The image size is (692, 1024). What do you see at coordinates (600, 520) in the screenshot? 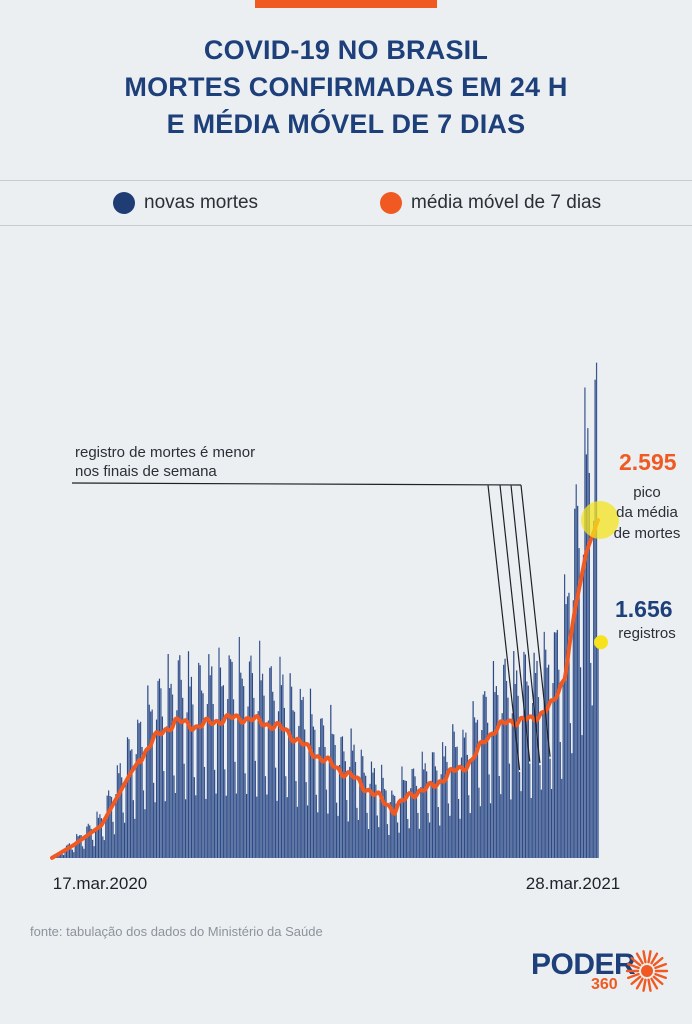
I see `peak-highlight` at bounding box center [600, 520].